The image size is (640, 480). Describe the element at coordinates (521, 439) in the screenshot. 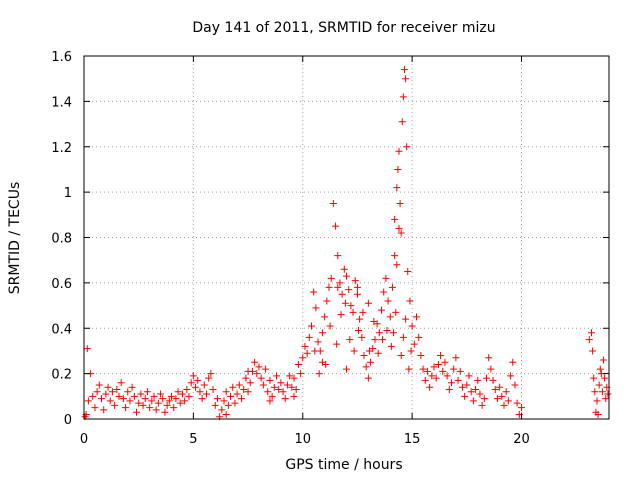

I see `x-tick-label: 20` at that location.